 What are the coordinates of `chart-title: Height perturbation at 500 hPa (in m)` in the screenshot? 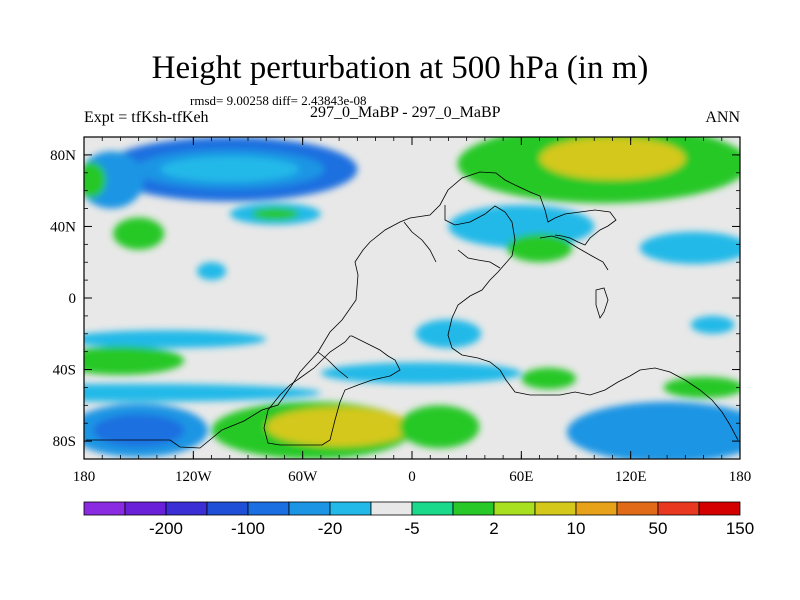 It's located at (400, 68).